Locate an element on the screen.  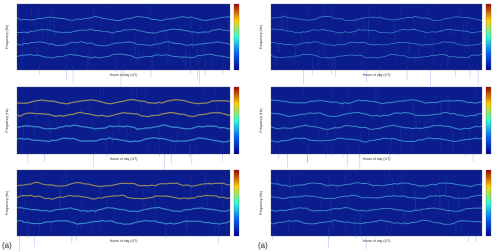
x-axis-label: Hours of day (UT) is located at coordinates (377, 241).